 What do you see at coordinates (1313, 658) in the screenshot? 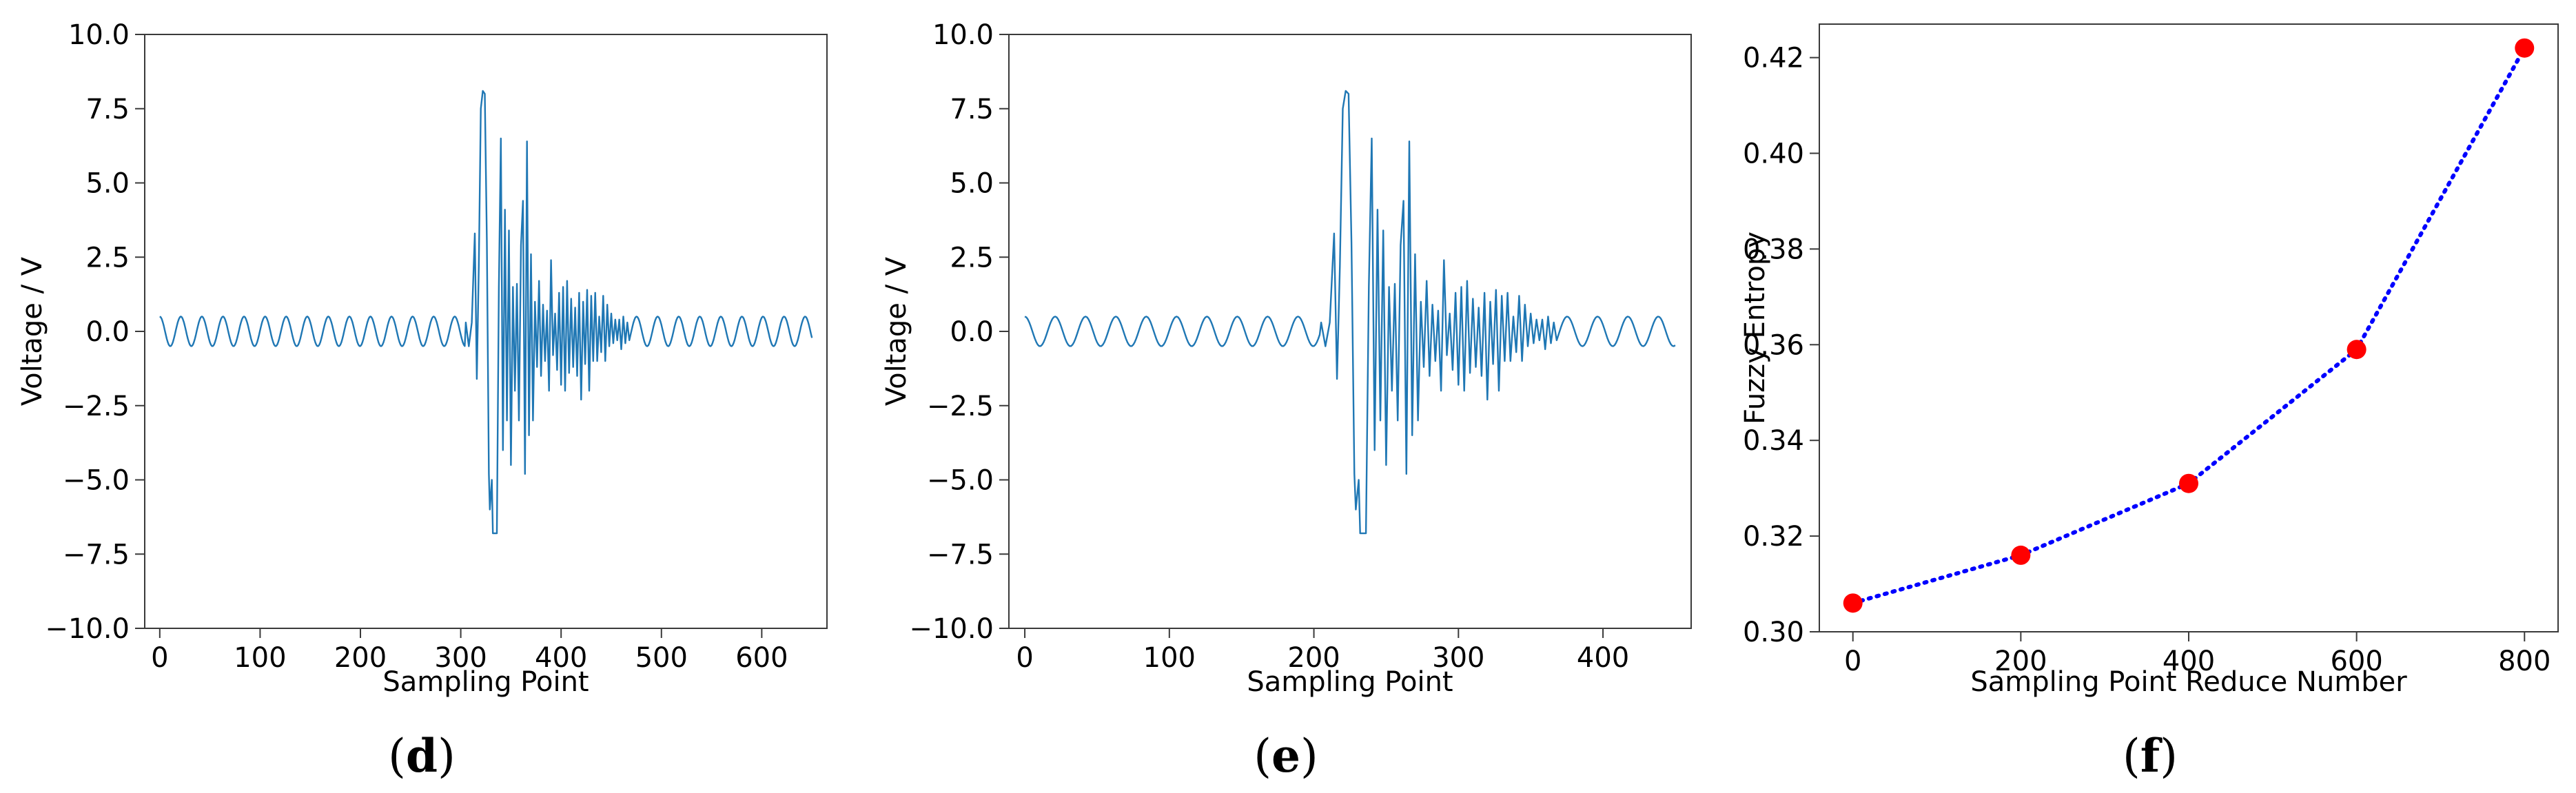
I see `x-tick-label-e: 200` at bounding box center [1313, 658].